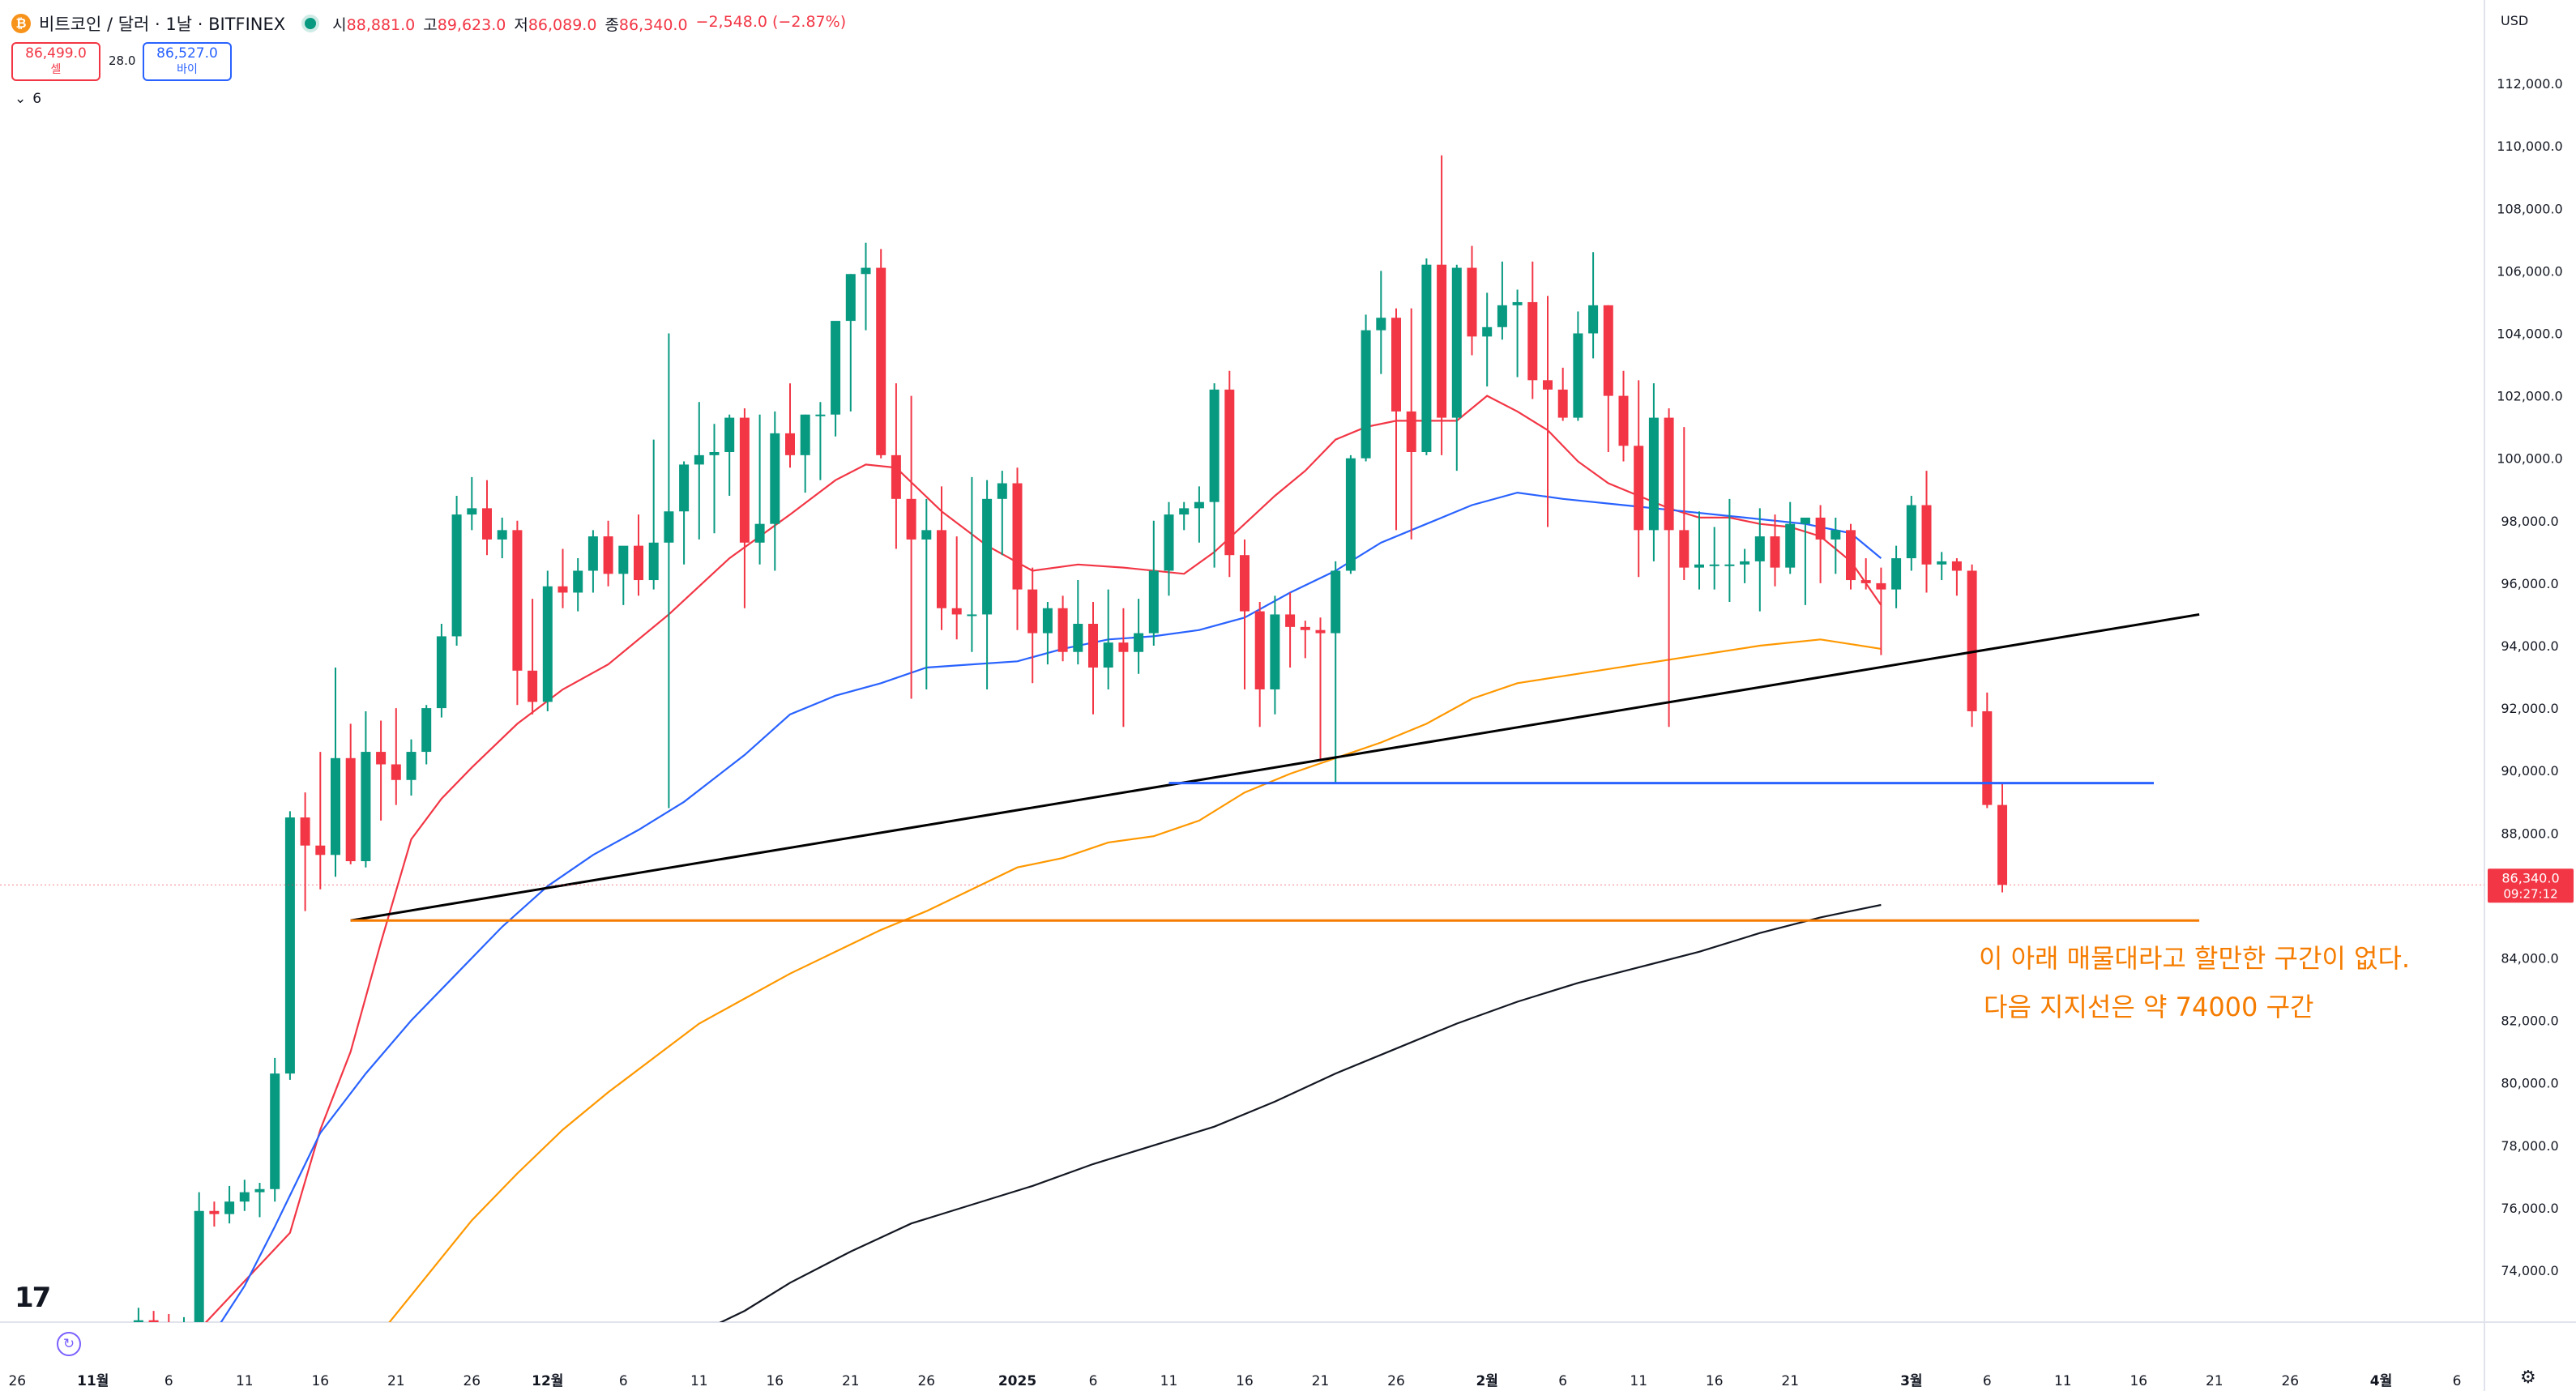 This screenshot has height=1391, width=2576. I want to click on buy-label: 바이, so click(187, 69).